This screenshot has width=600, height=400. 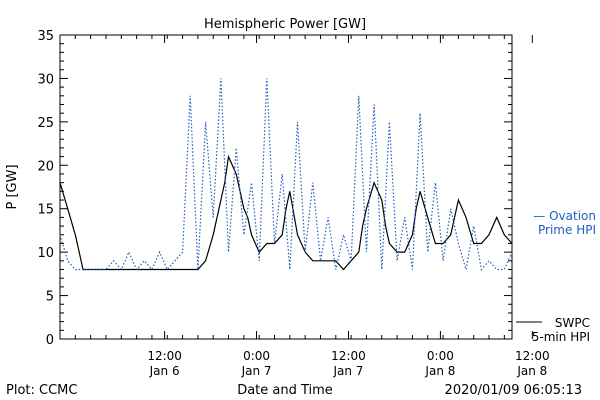 What do you see at coordinates (164, 371) in the screenshot?
I see `x-tick-date-label: Jan 6` at bounding box center [164, 371].